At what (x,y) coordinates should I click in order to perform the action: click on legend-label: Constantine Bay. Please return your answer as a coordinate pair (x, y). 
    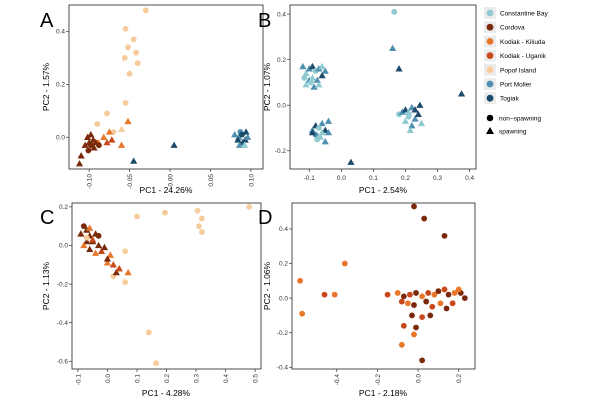
    Looking at the image, I should click on (524, 14).